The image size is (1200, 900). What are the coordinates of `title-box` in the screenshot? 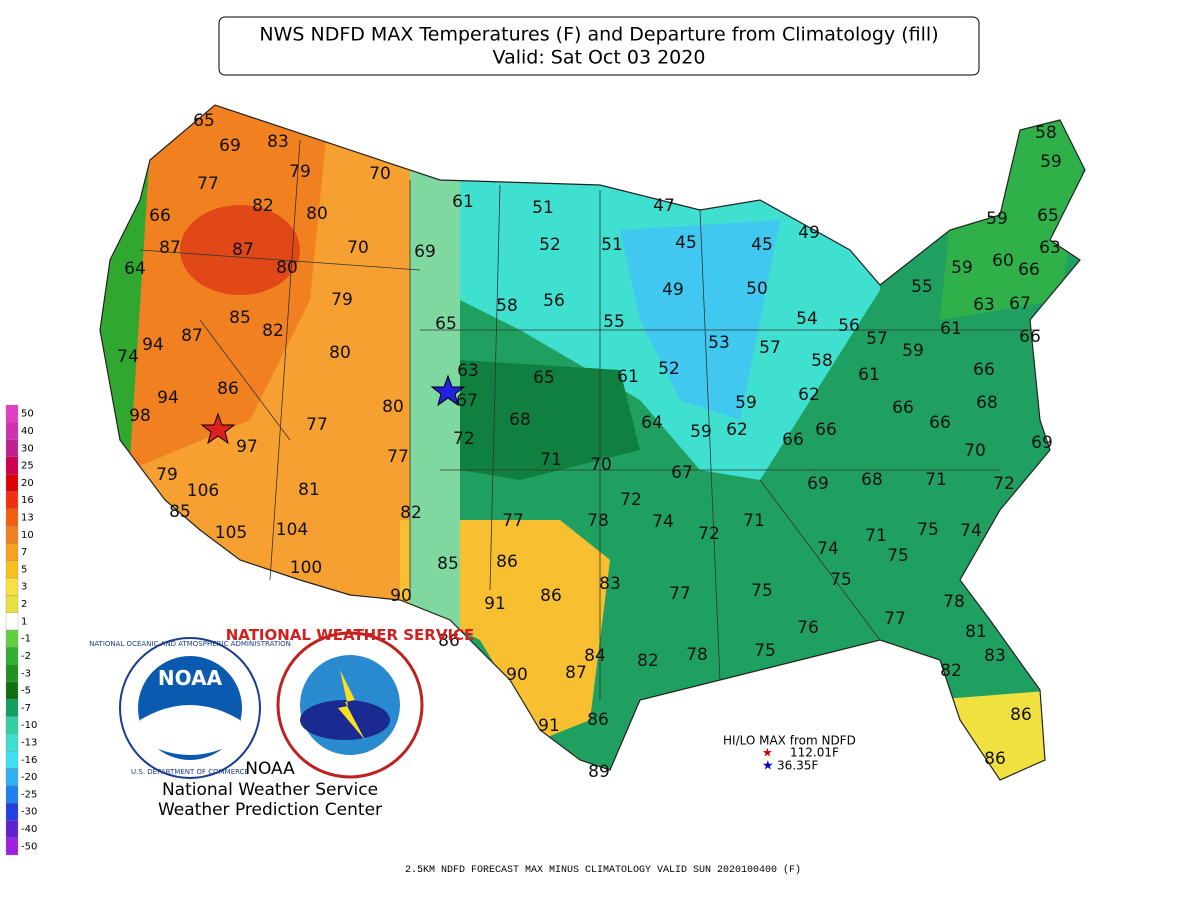 It's located at (599, 46).